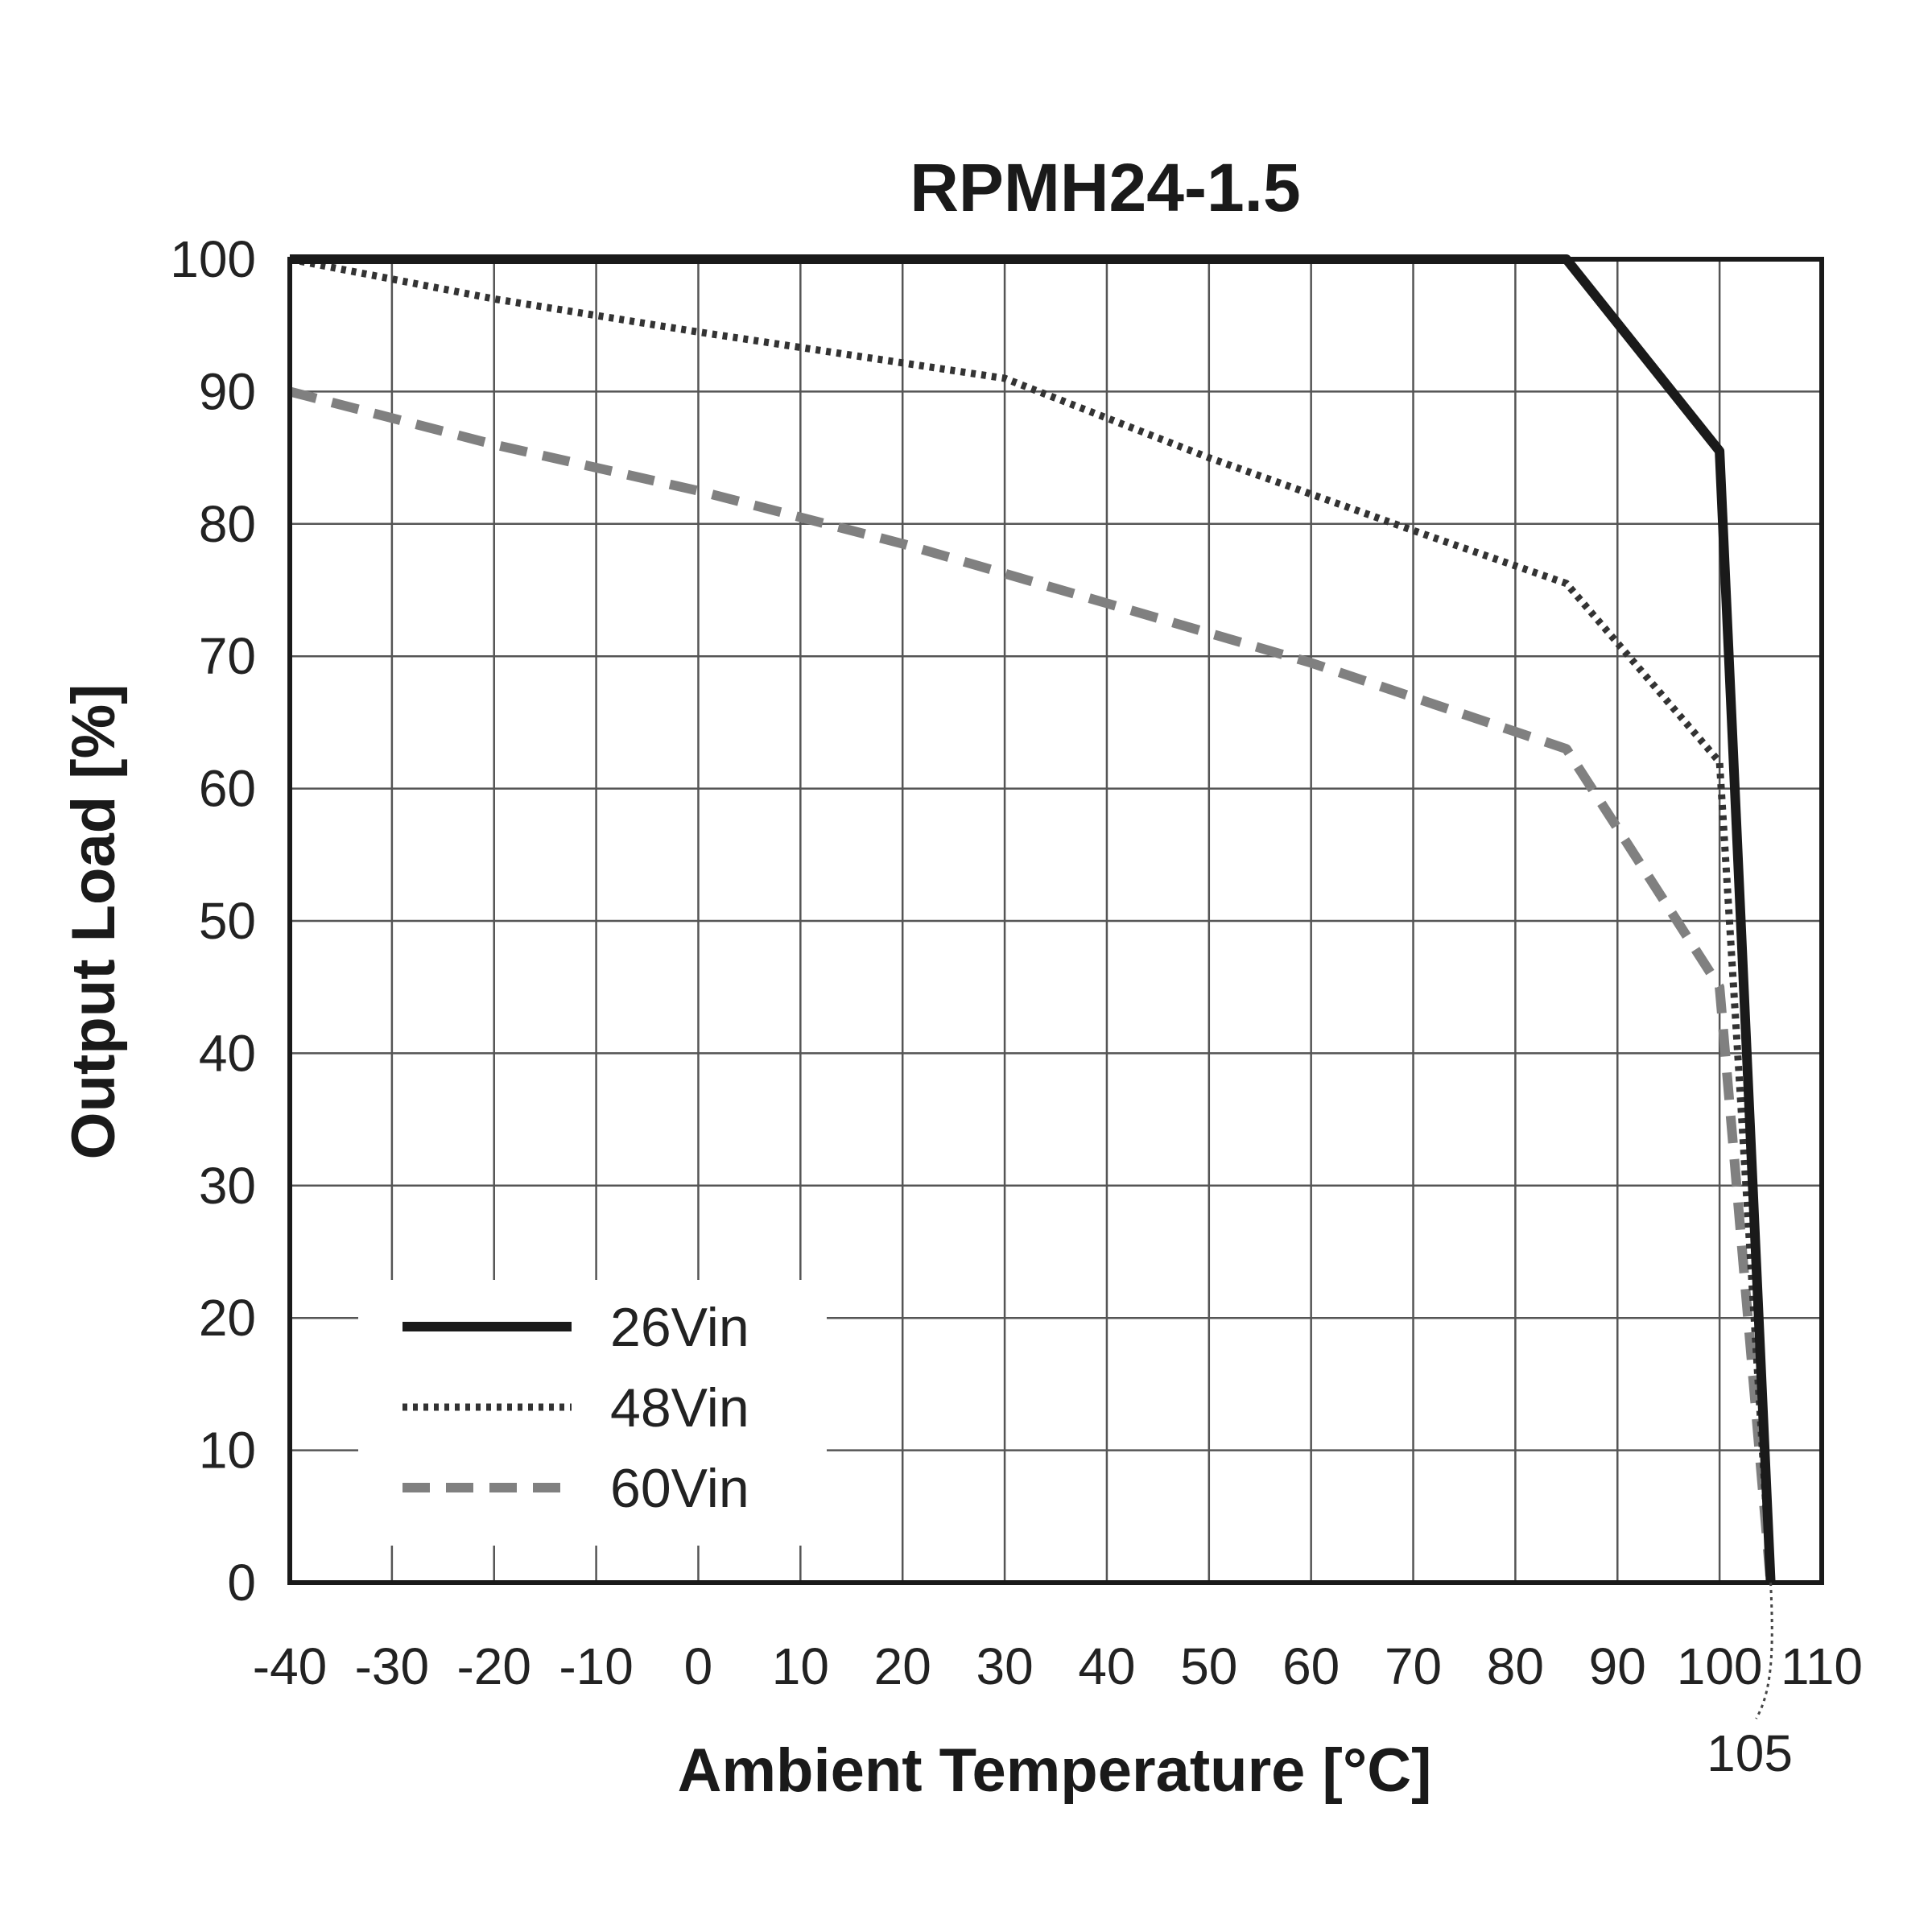  What do you see at coordinates (290, 1666) in the screenshot?
I see `x-tick-label: -40` at bounding box center [290, 1666].